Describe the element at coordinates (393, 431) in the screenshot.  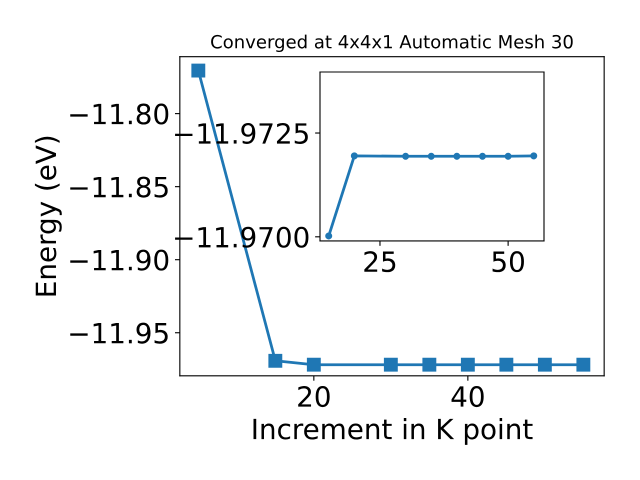
I see `x-axis-title: Increment in K point` at that location.